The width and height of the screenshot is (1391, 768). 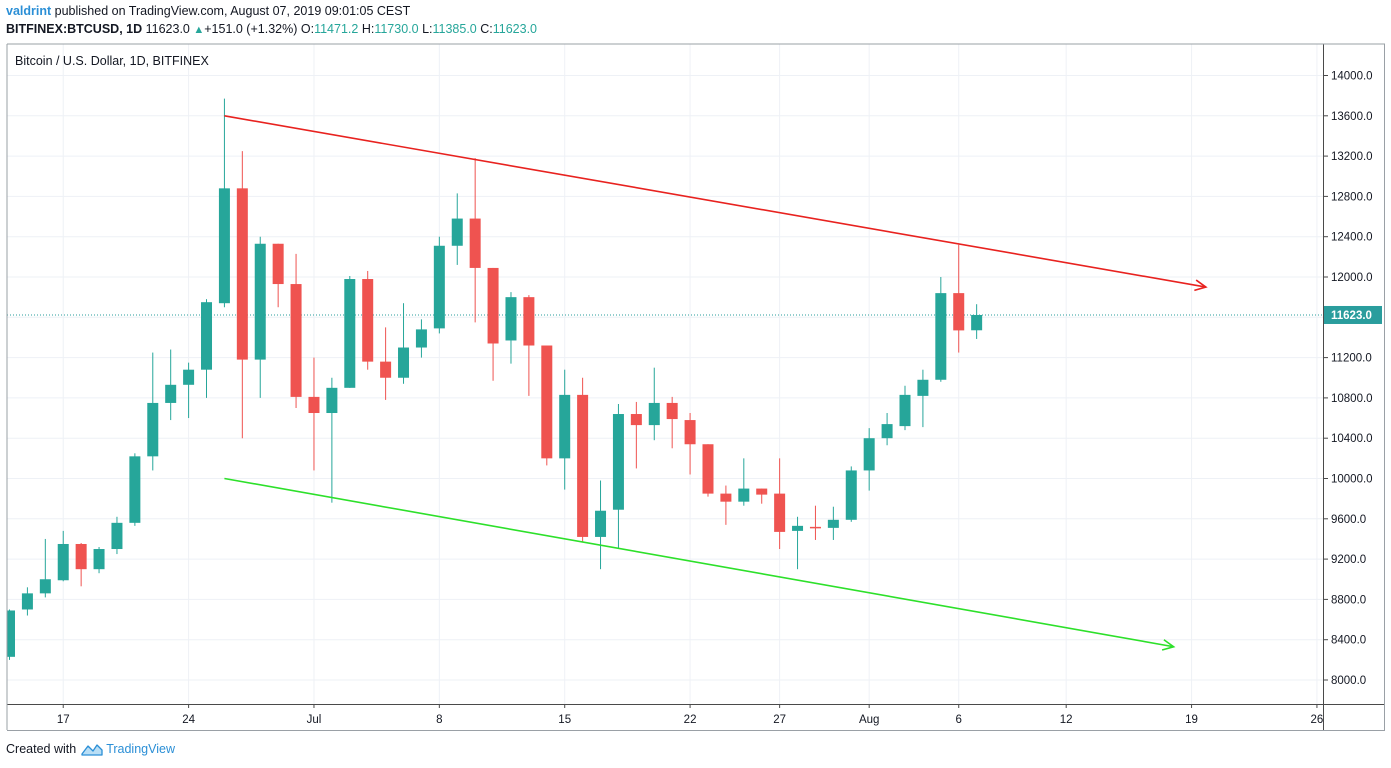 What do you see at coordinates (427, 29) in the screenshot?
I see `low-label: L:` at bounding box center [427, 29].